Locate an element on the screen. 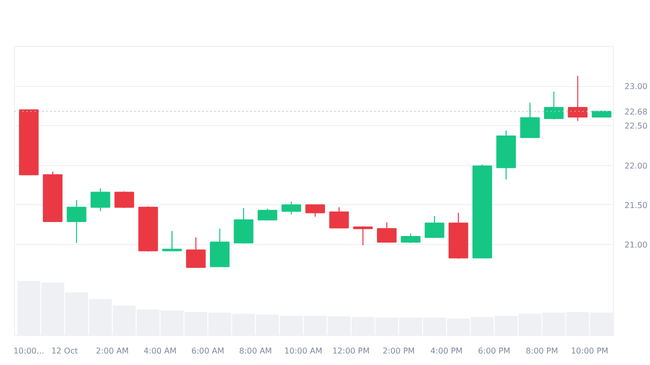  x-tick-label: 8:00 AM is located at coordinates (255, 351).